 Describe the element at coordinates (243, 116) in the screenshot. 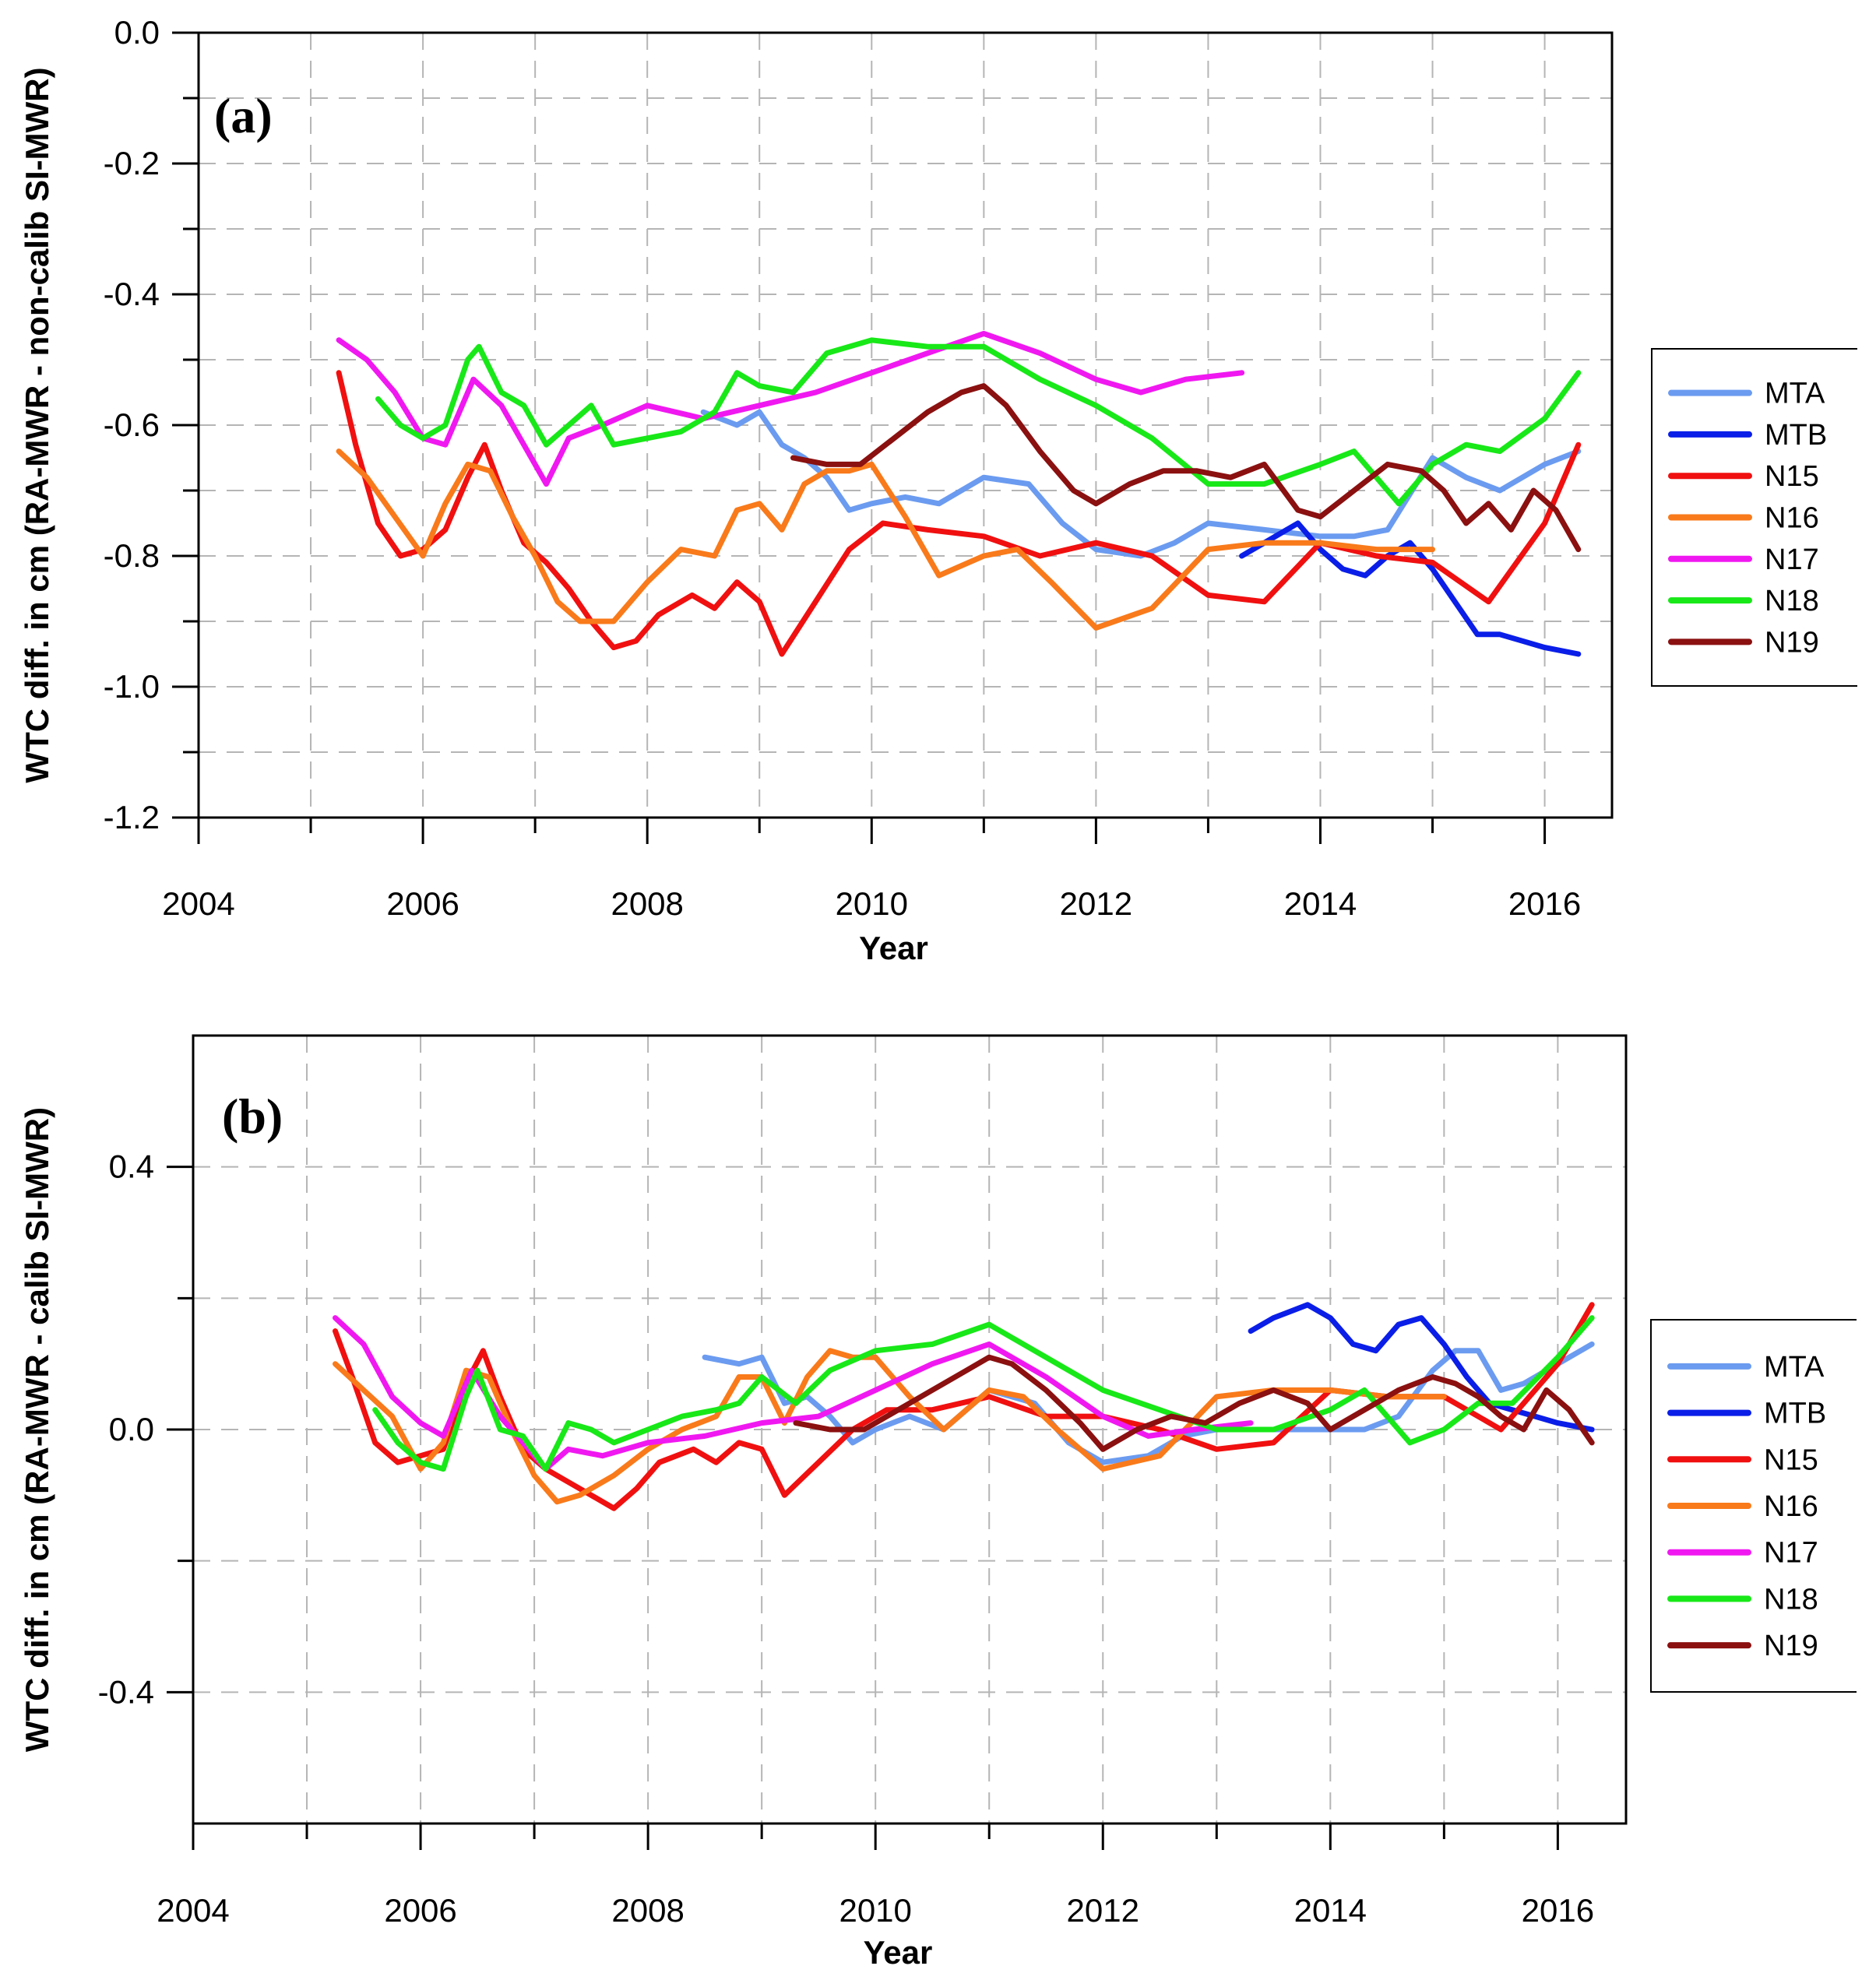

I see `panel-label: (a)` at that location.